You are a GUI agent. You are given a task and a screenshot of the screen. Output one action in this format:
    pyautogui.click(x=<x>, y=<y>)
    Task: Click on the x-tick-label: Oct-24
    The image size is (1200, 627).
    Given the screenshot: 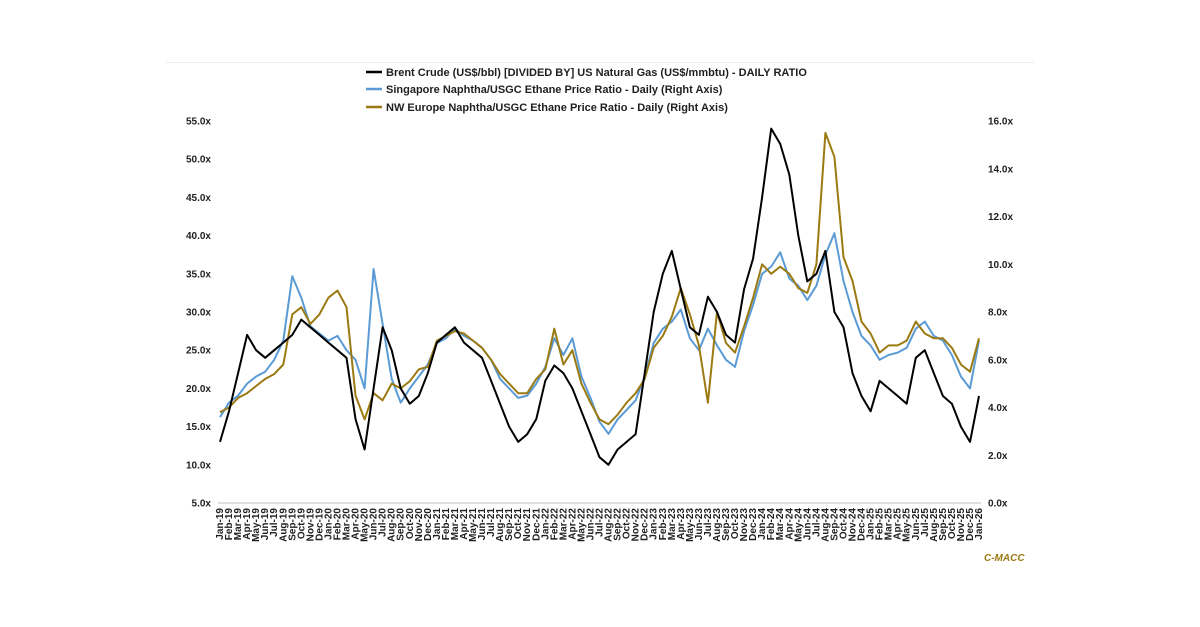 What is the action you would take?
    pyautogui.click(x=843, y=524)
    